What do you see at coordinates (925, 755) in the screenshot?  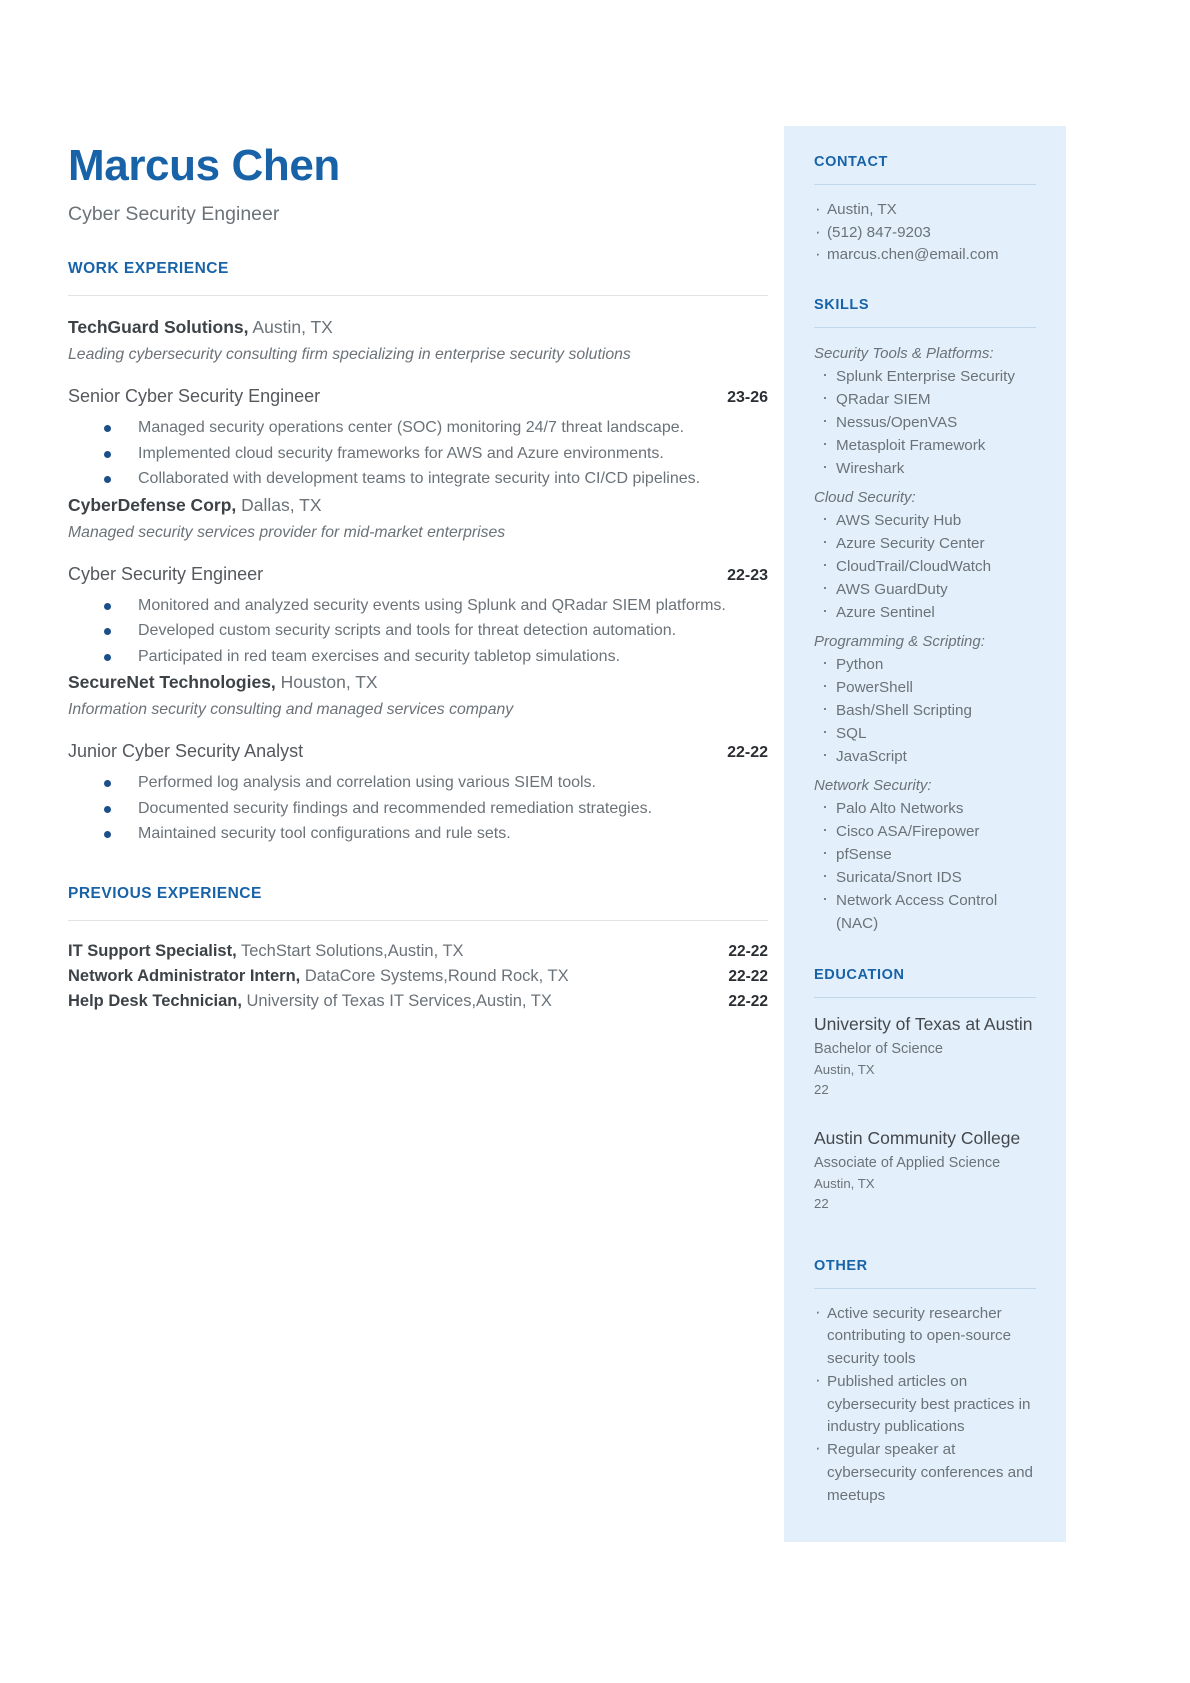 I see `skill-item: JavaScript` at bounding box center [925, 755].